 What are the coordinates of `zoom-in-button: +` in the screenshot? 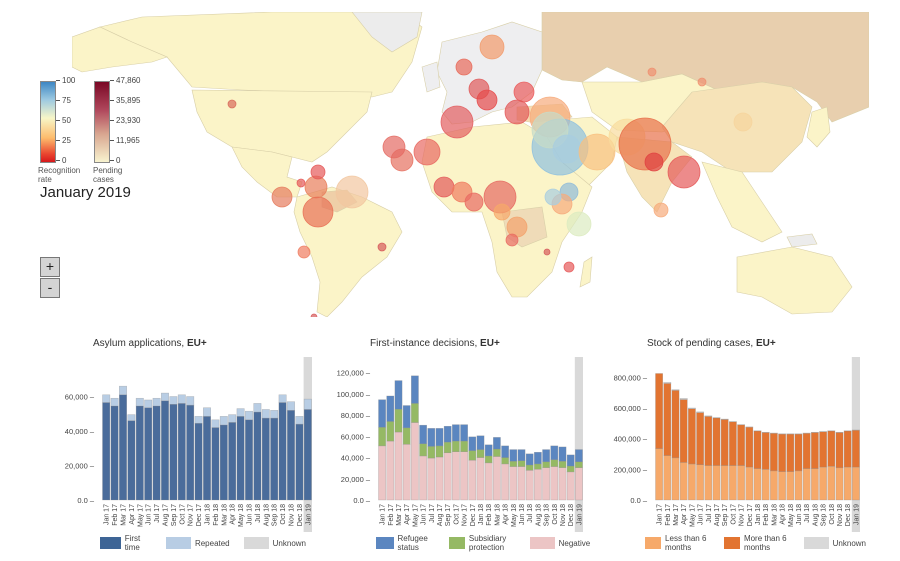 It's located at (50, 267).